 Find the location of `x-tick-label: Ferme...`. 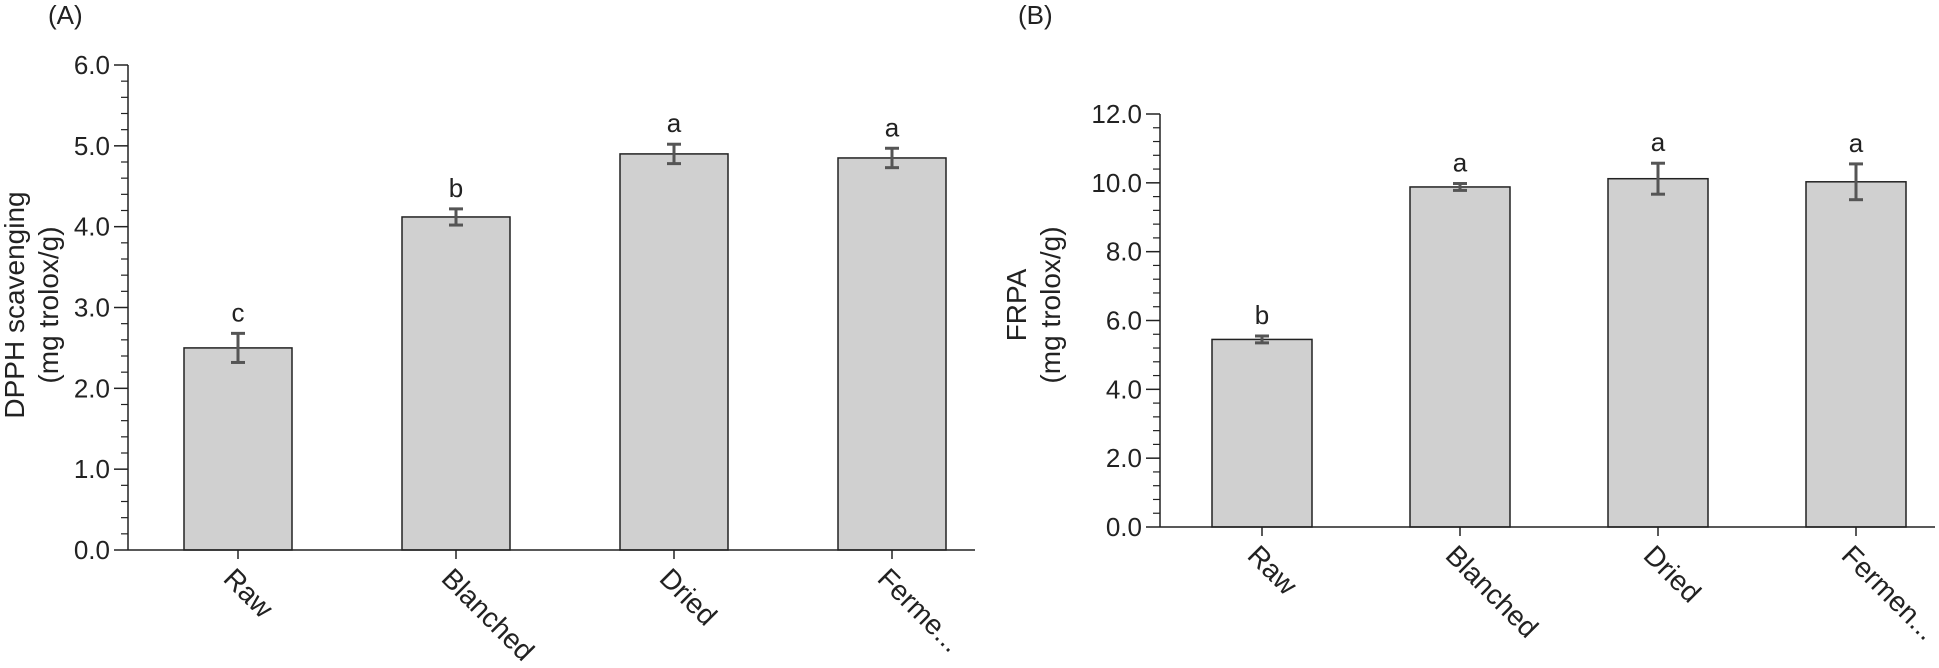

x-tick-label: Ferme... is located at coordinates (920, 610).